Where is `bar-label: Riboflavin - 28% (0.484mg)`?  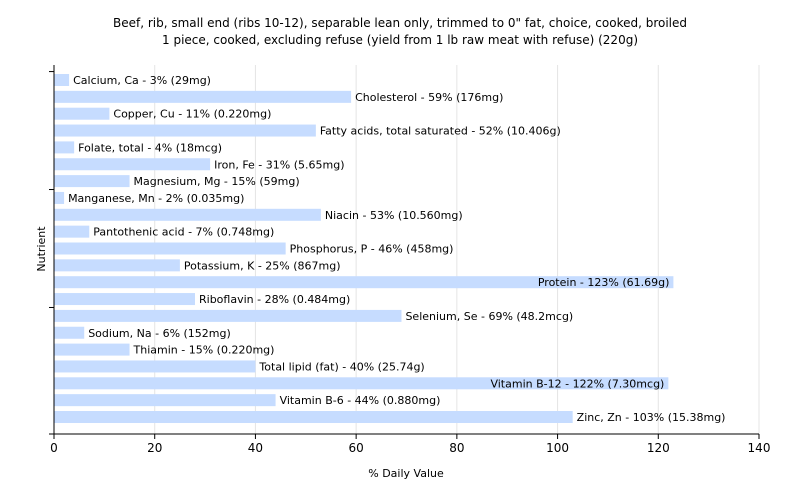 bar-label: Riboflavin - 28% (0.484mg) is located at coordinates (274, 299).